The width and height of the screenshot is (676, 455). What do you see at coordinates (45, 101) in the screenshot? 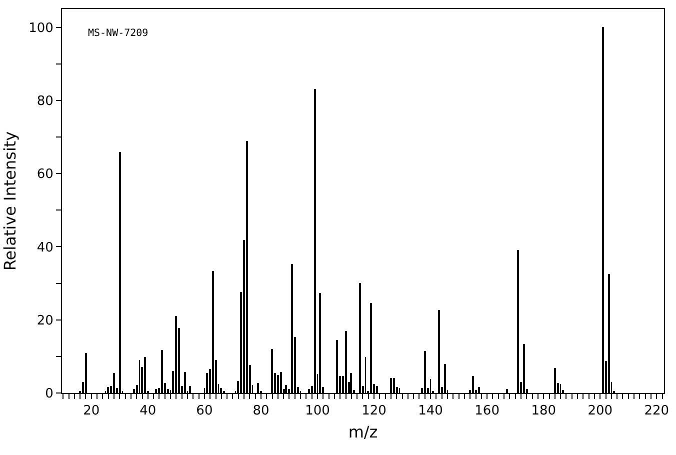
I see `y-tick-label: 80` at bounding box center [45, 101].